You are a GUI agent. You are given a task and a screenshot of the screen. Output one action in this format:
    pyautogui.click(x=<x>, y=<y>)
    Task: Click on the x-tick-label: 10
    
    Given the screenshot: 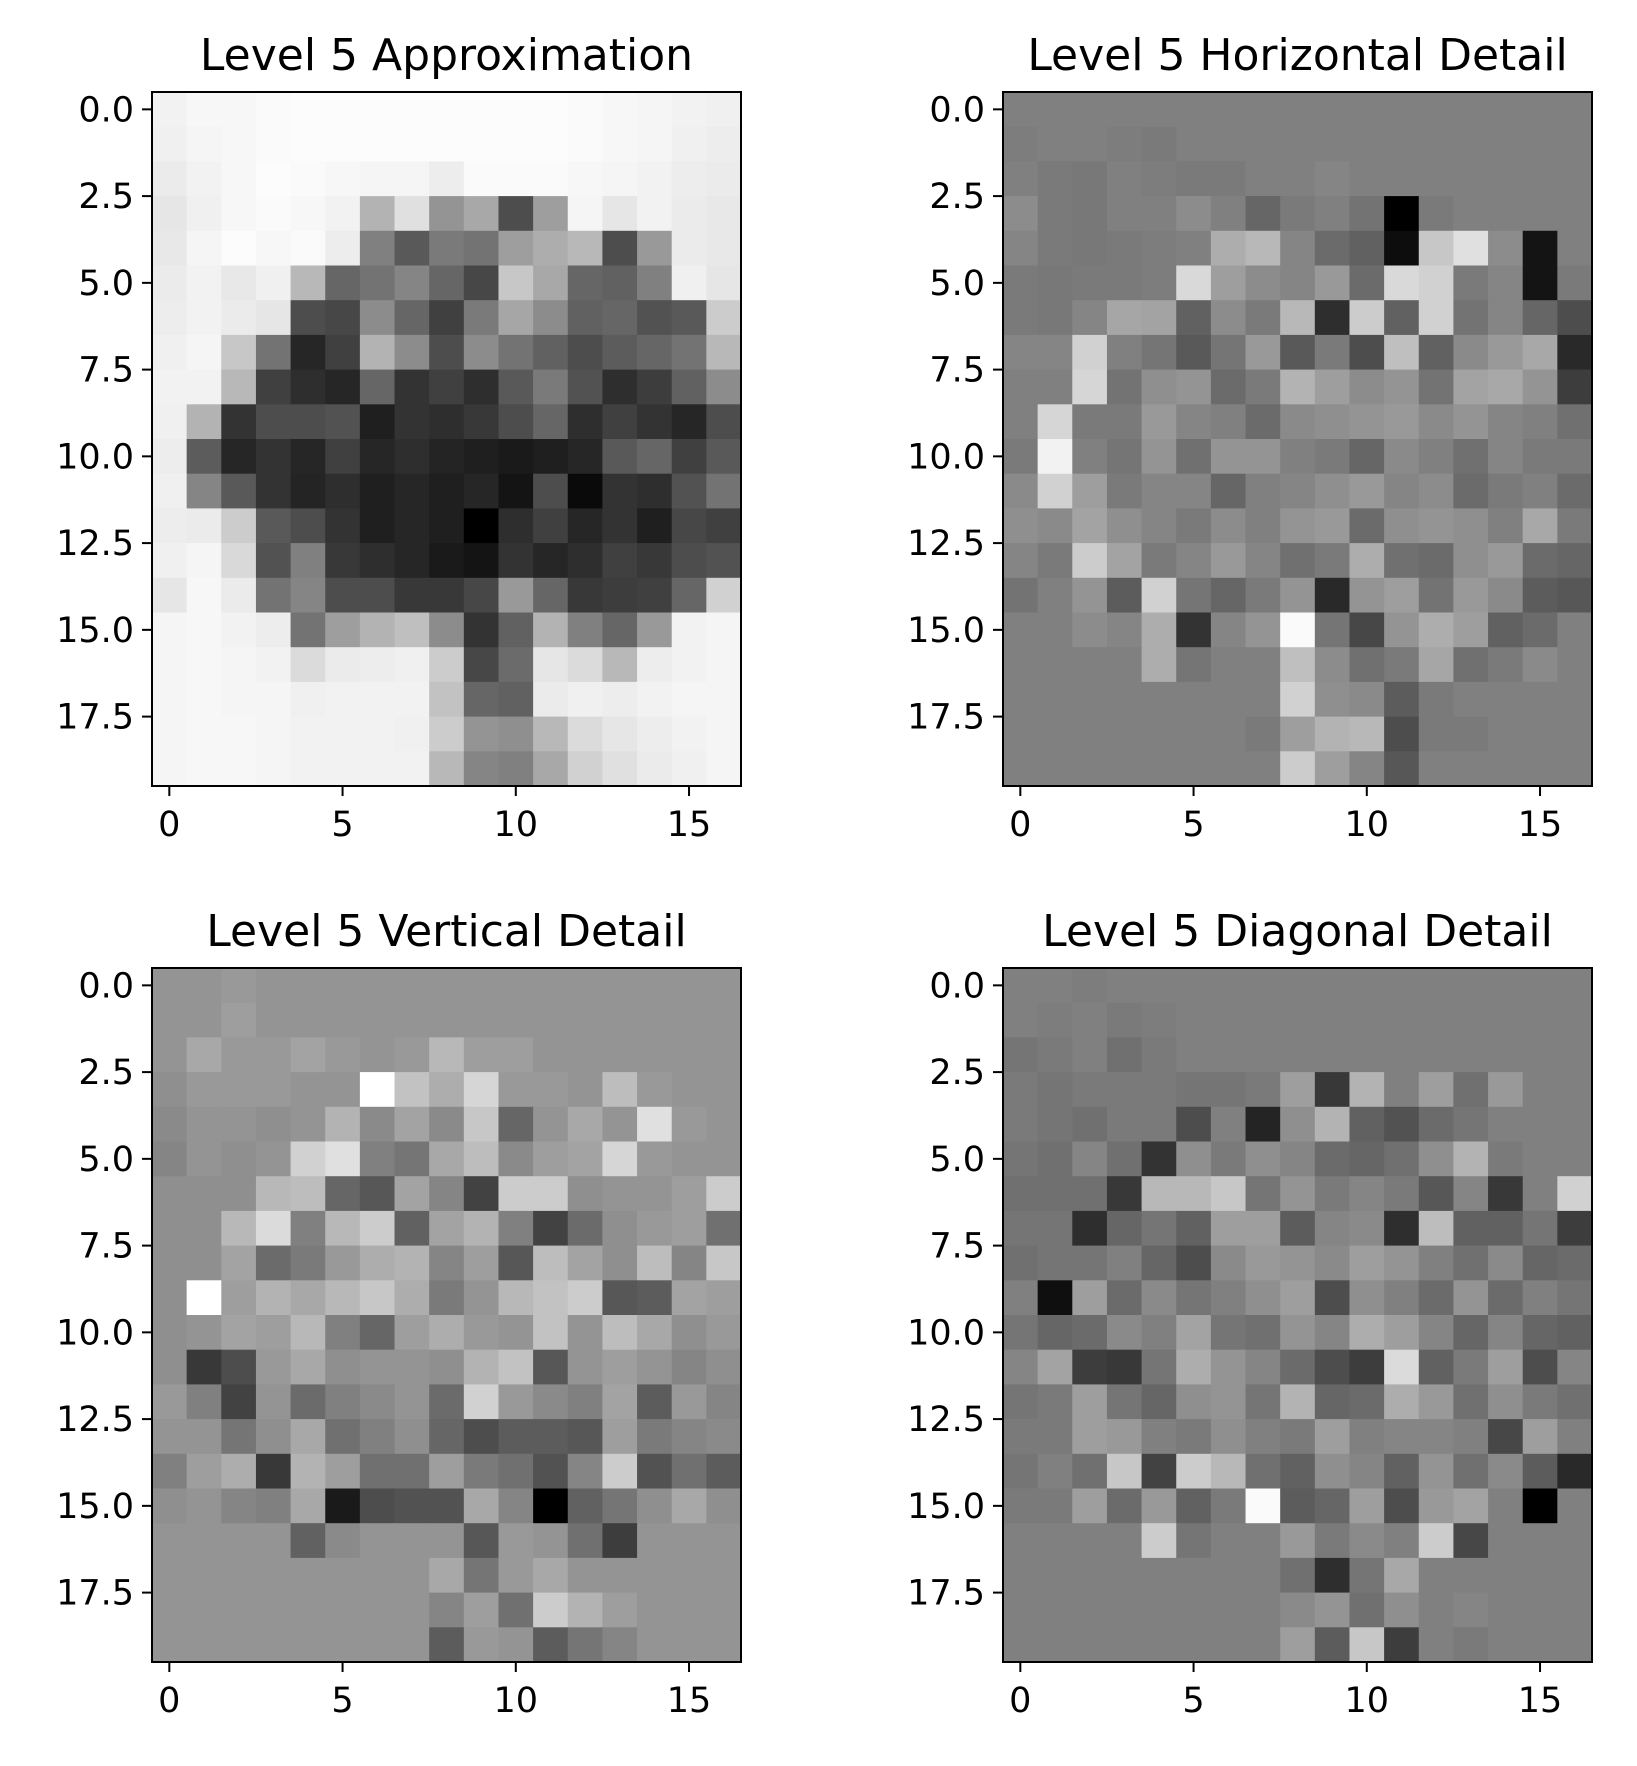 What is the action you would take?
    pyautogui.click(x=1367, y=1701)
    